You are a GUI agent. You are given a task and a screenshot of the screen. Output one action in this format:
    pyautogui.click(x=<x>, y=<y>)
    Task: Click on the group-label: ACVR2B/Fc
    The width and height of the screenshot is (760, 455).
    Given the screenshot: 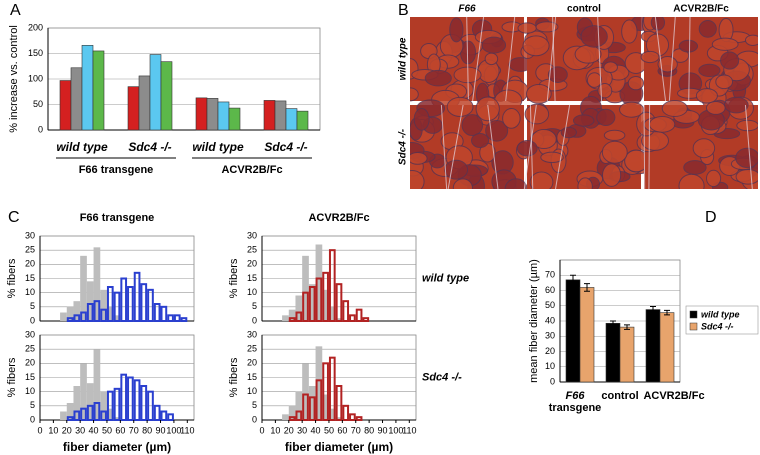 What is the action you would take?
    pyautogui.click(x=251, y=170)
    